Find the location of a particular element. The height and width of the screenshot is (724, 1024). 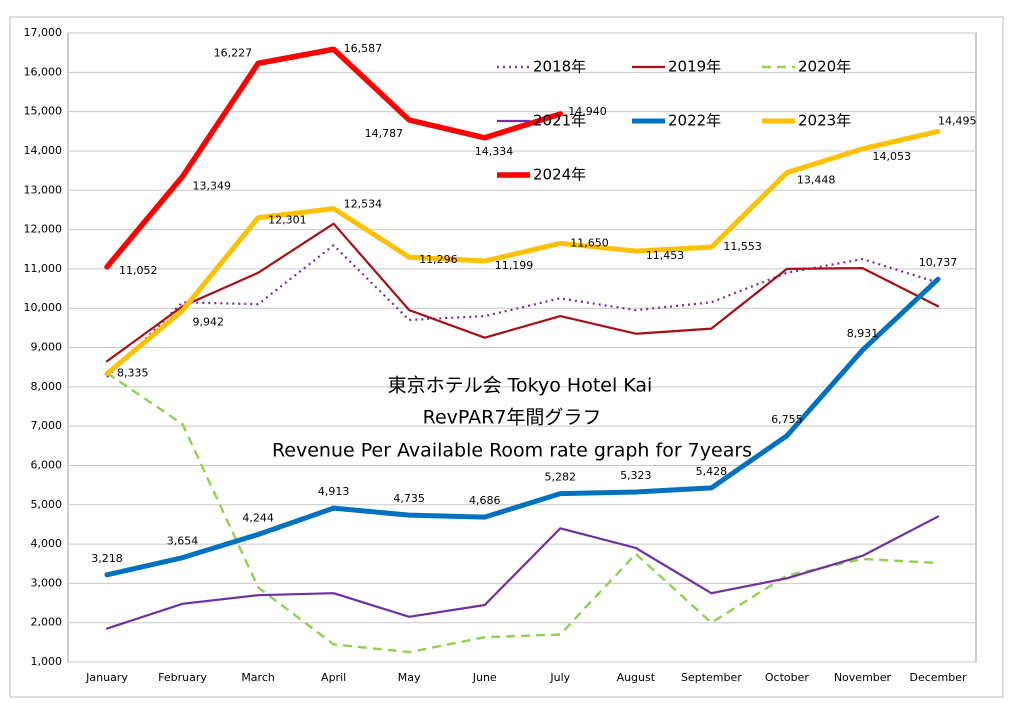

data-label: 3,218 is located at coordinates (107, 558).